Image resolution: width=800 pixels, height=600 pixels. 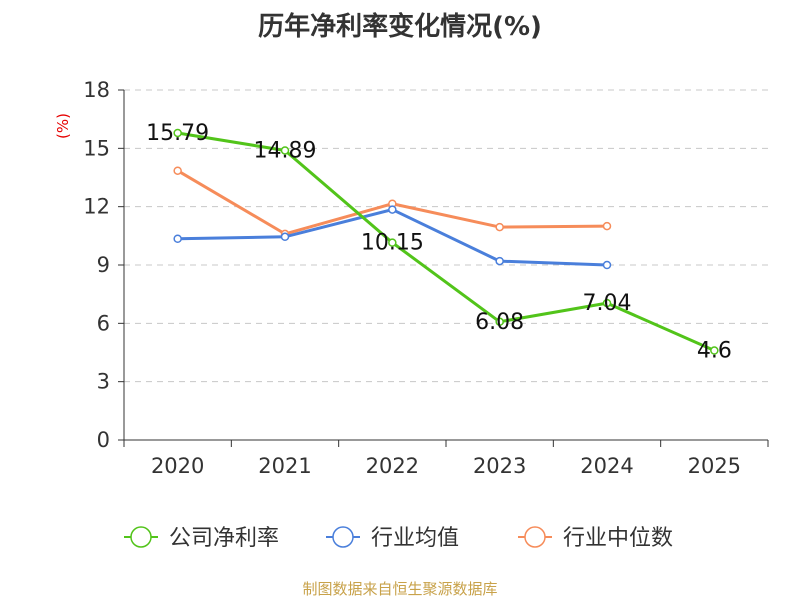 What do you see at coordinates (224, 538) in the screenshot?
I see `legend-label: 公司净利率` at bounding box center [224, 538].